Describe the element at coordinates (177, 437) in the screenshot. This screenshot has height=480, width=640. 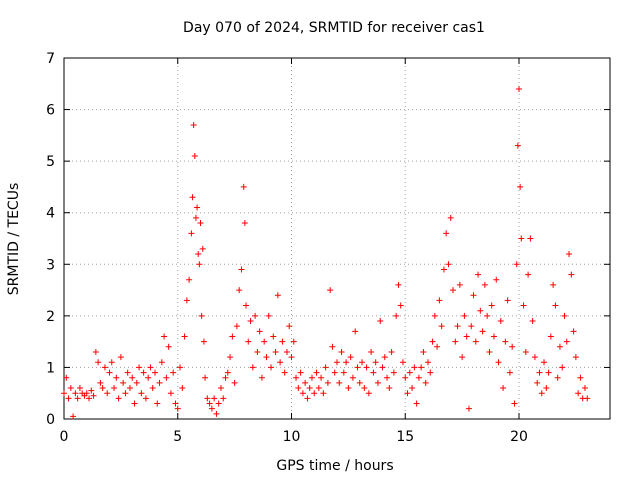
I see `x-tick-label: 5` at that location.